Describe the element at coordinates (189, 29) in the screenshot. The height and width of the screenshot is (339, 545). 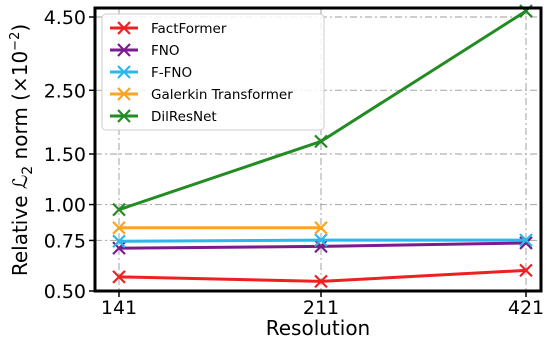
I see `legend-label-factformer: FactFormer` at that location.